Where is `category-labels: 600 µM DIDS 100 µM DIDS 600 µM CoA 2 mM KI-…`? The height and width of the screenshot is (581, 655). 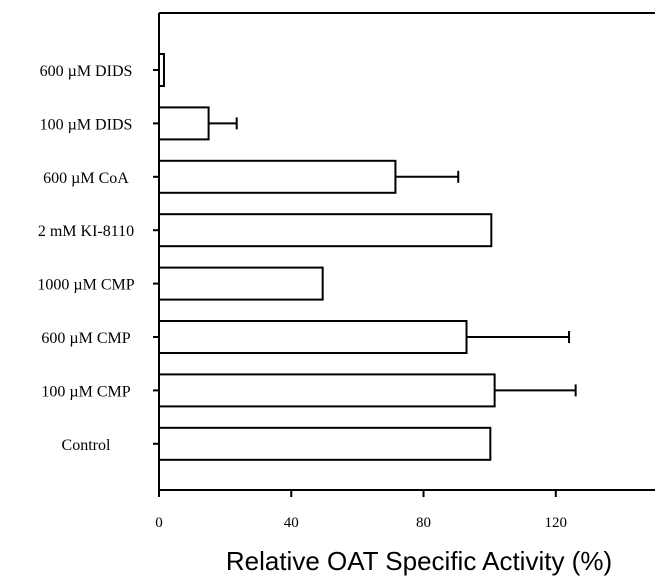
category-labels: 600 µM DIDS 100 µM DIDS 600 µM CoA 2 mM KI-… is located at coordinates (85, 258).